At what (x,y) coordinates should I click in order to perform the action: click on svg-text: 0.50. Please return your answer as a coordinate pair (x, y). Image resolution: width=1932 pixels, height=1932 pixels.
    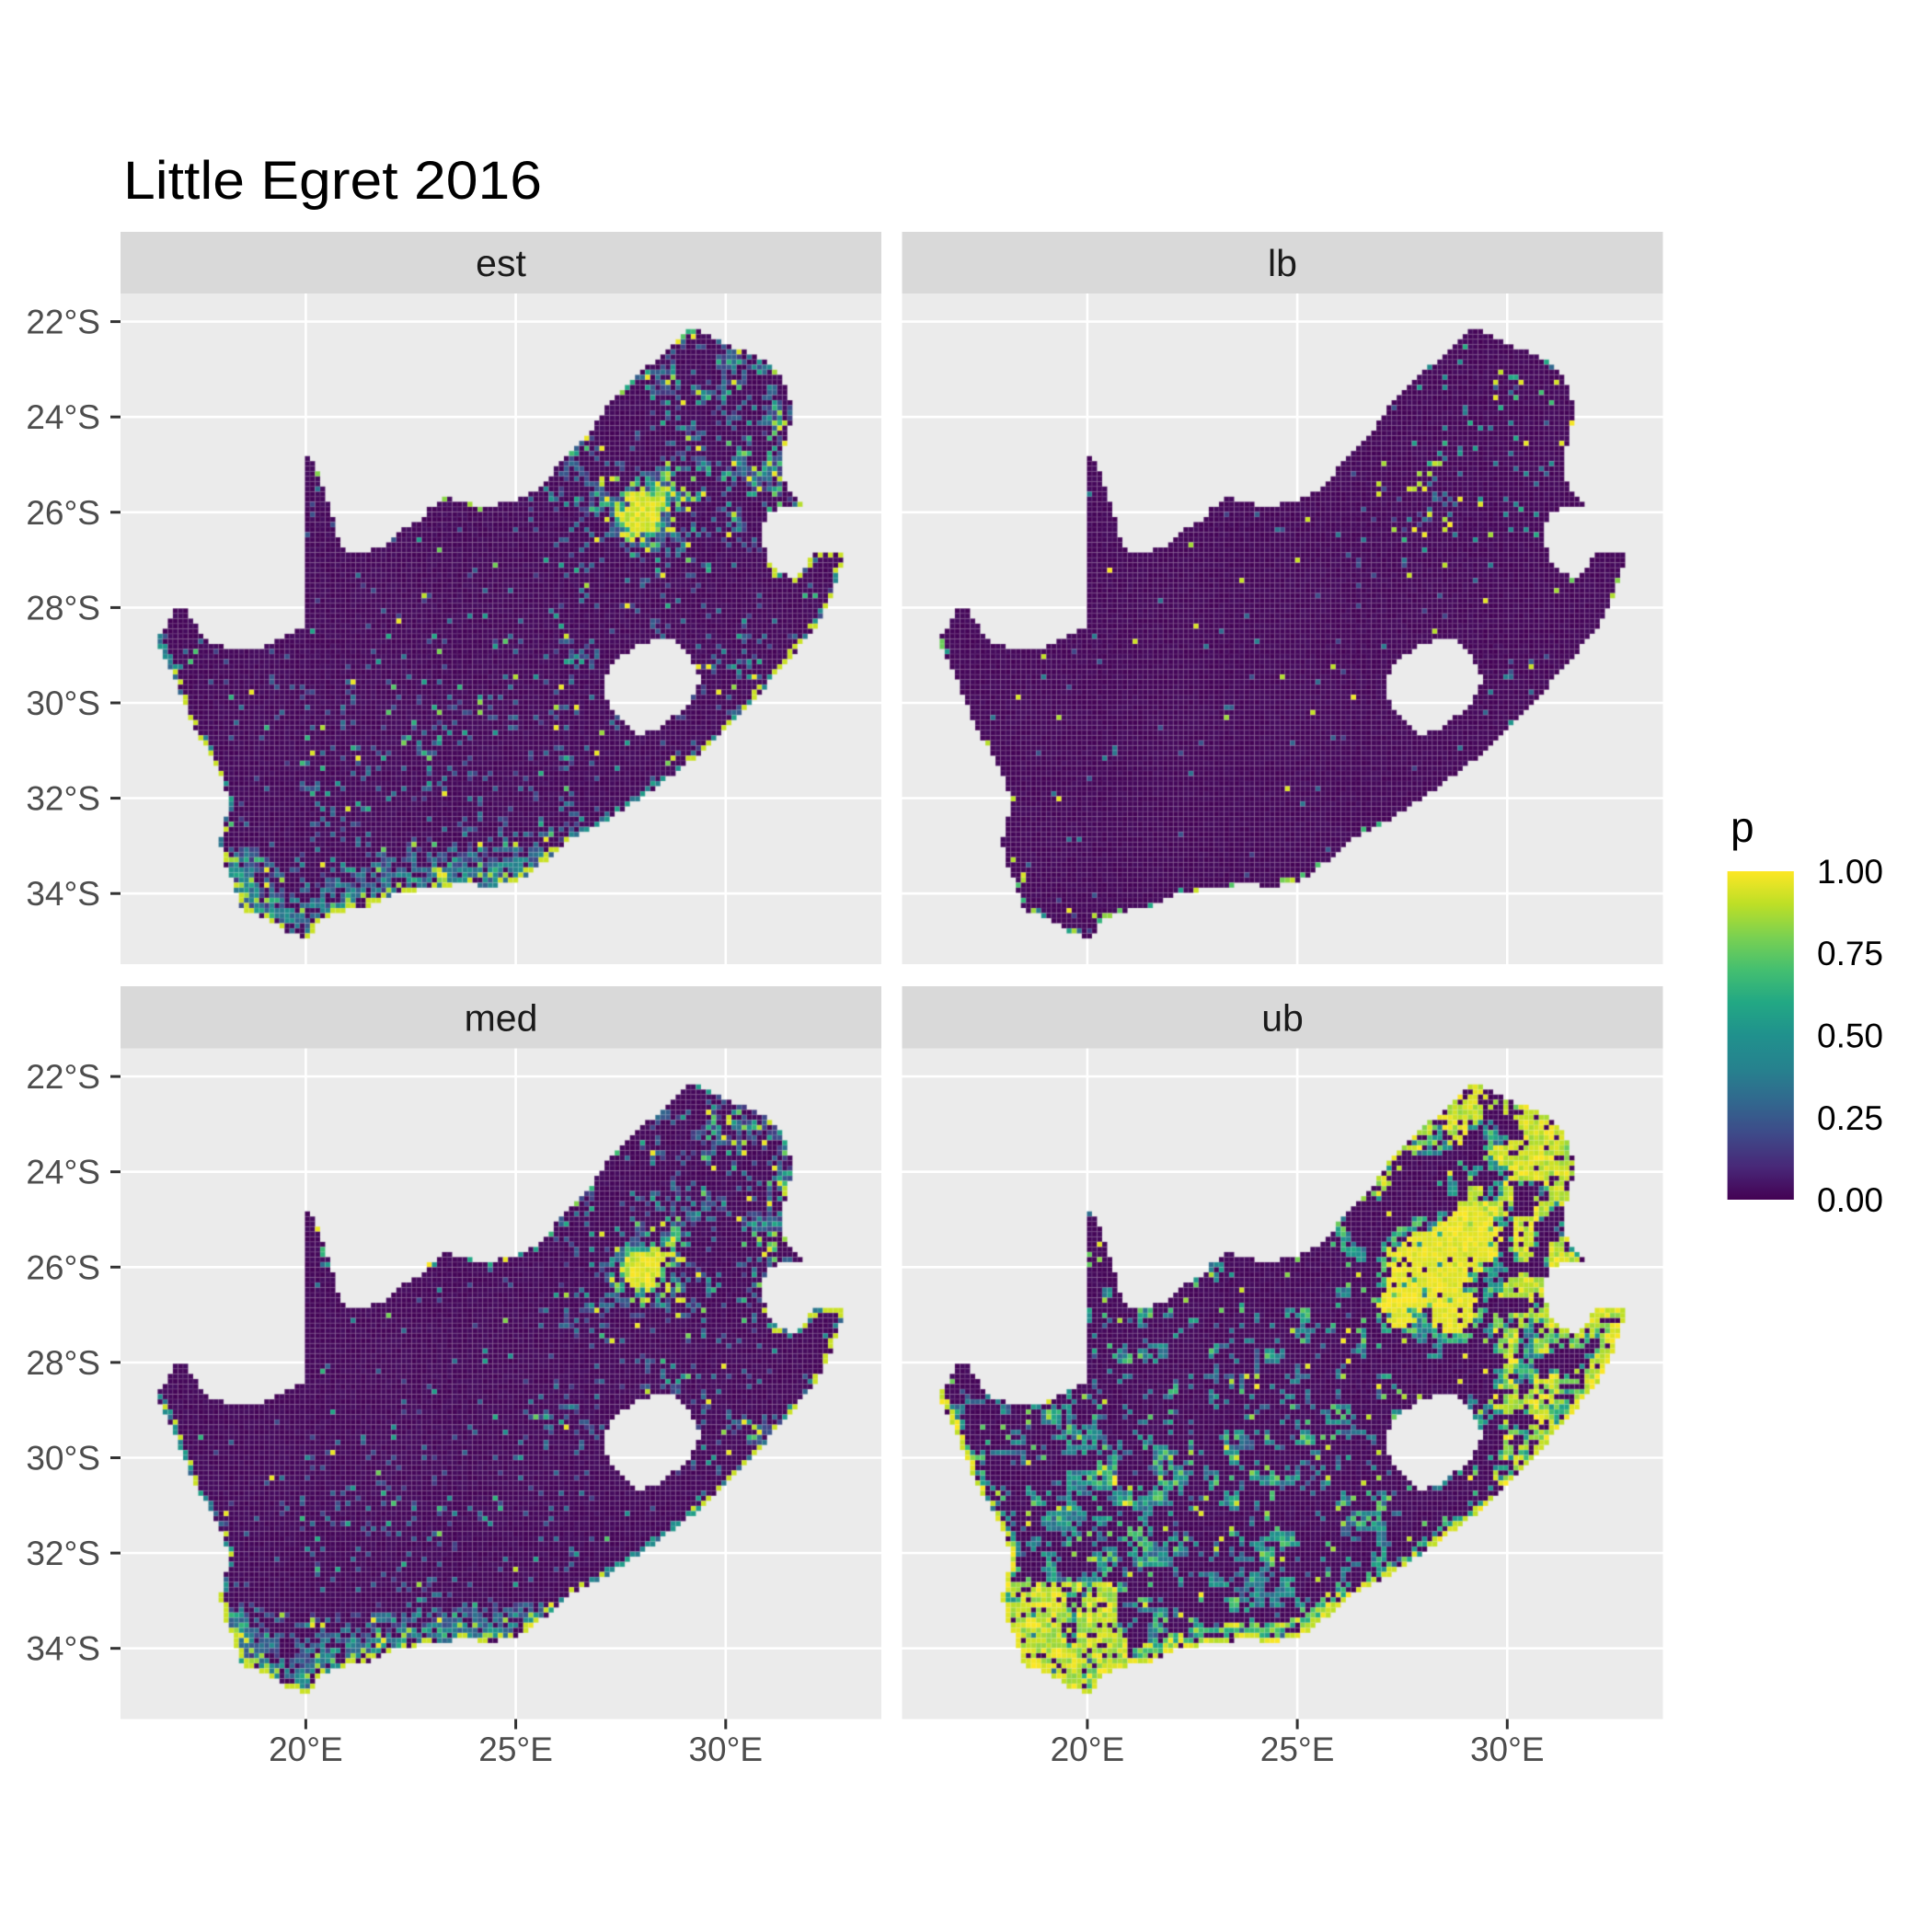
    Looking at the image, I should click on (1850, 1036).